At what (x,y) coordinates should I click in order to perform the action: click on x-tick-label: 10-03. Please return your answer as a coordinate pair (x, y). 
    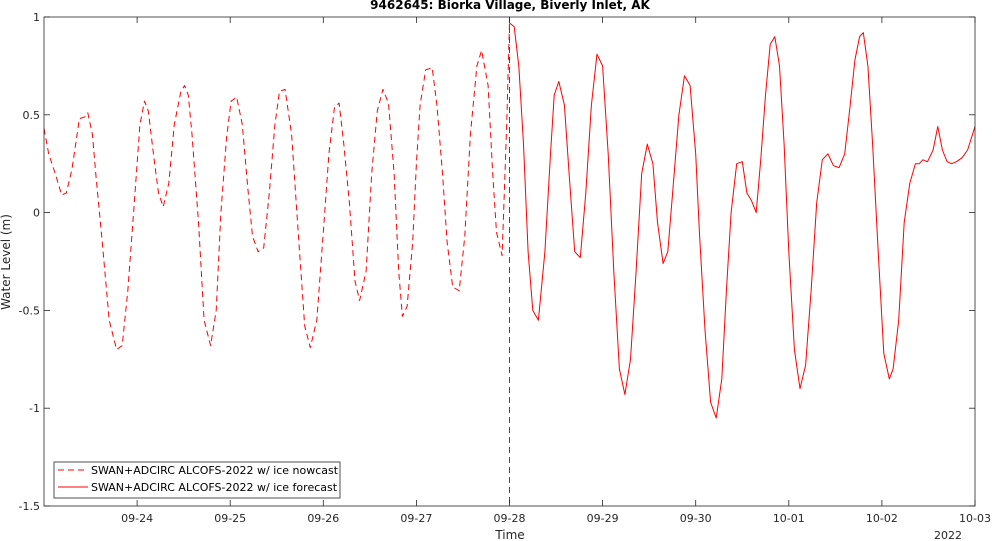
    Looking at the image, I should click on (975, 518).